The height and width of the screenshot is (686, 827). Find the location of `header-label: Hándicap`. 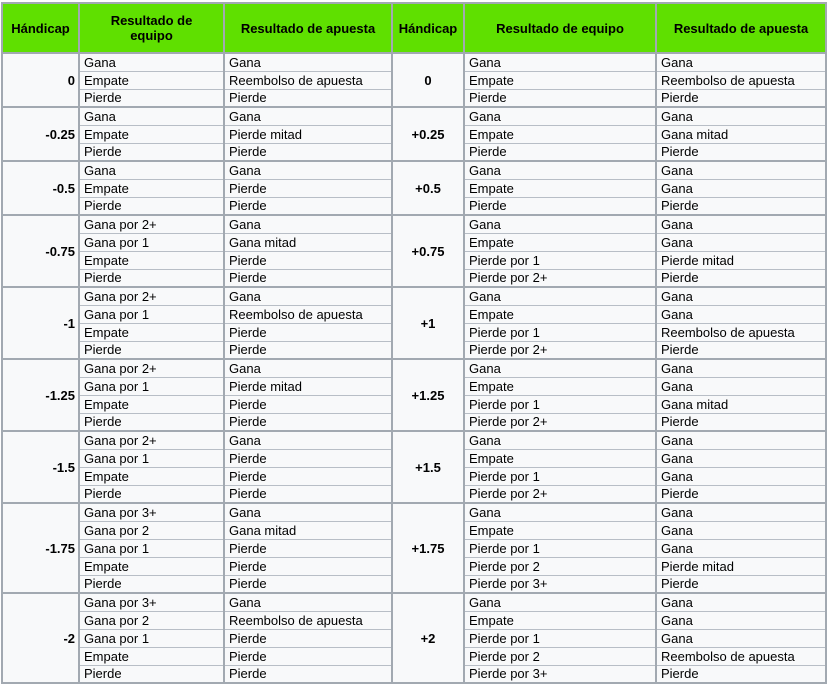

header-label: Hándicap is located at coordinates (428, 28).